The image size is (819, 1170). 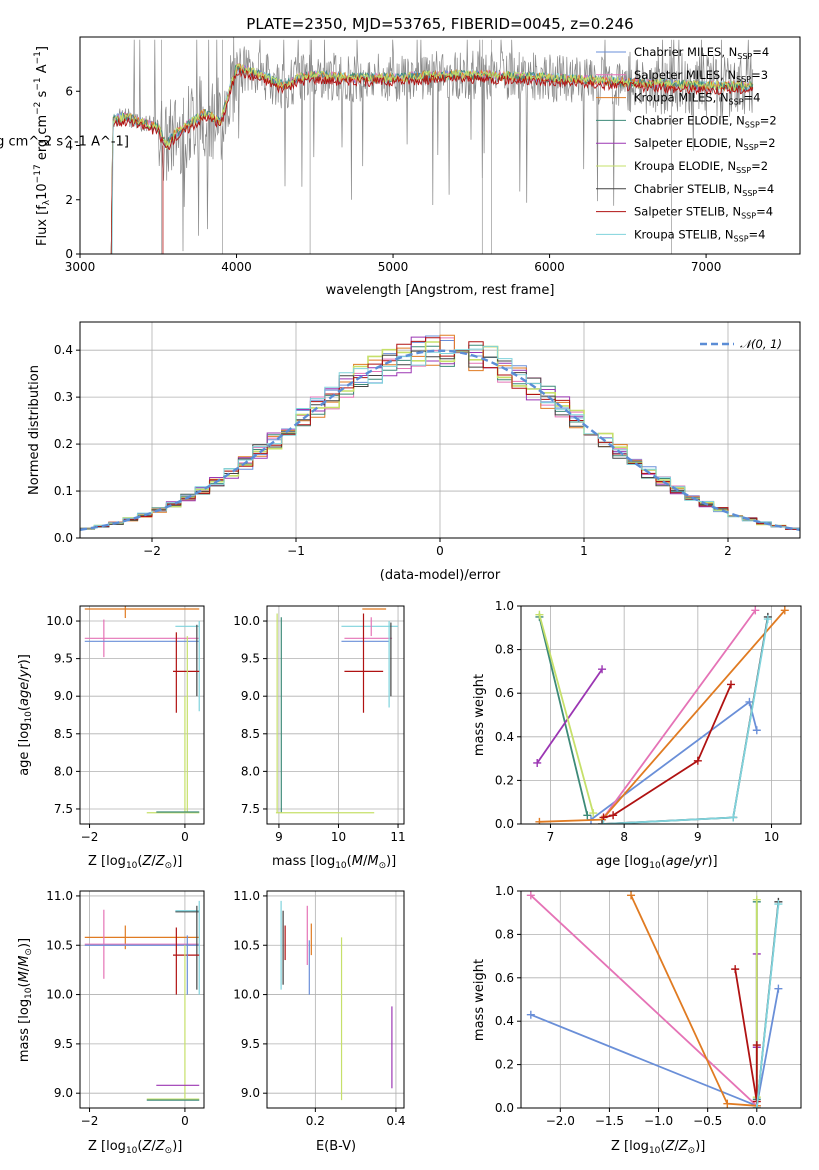 What do you see at coordinates (440, 440) in the screenshot?
I see `normal-curve` at bounding box center [440, 440].